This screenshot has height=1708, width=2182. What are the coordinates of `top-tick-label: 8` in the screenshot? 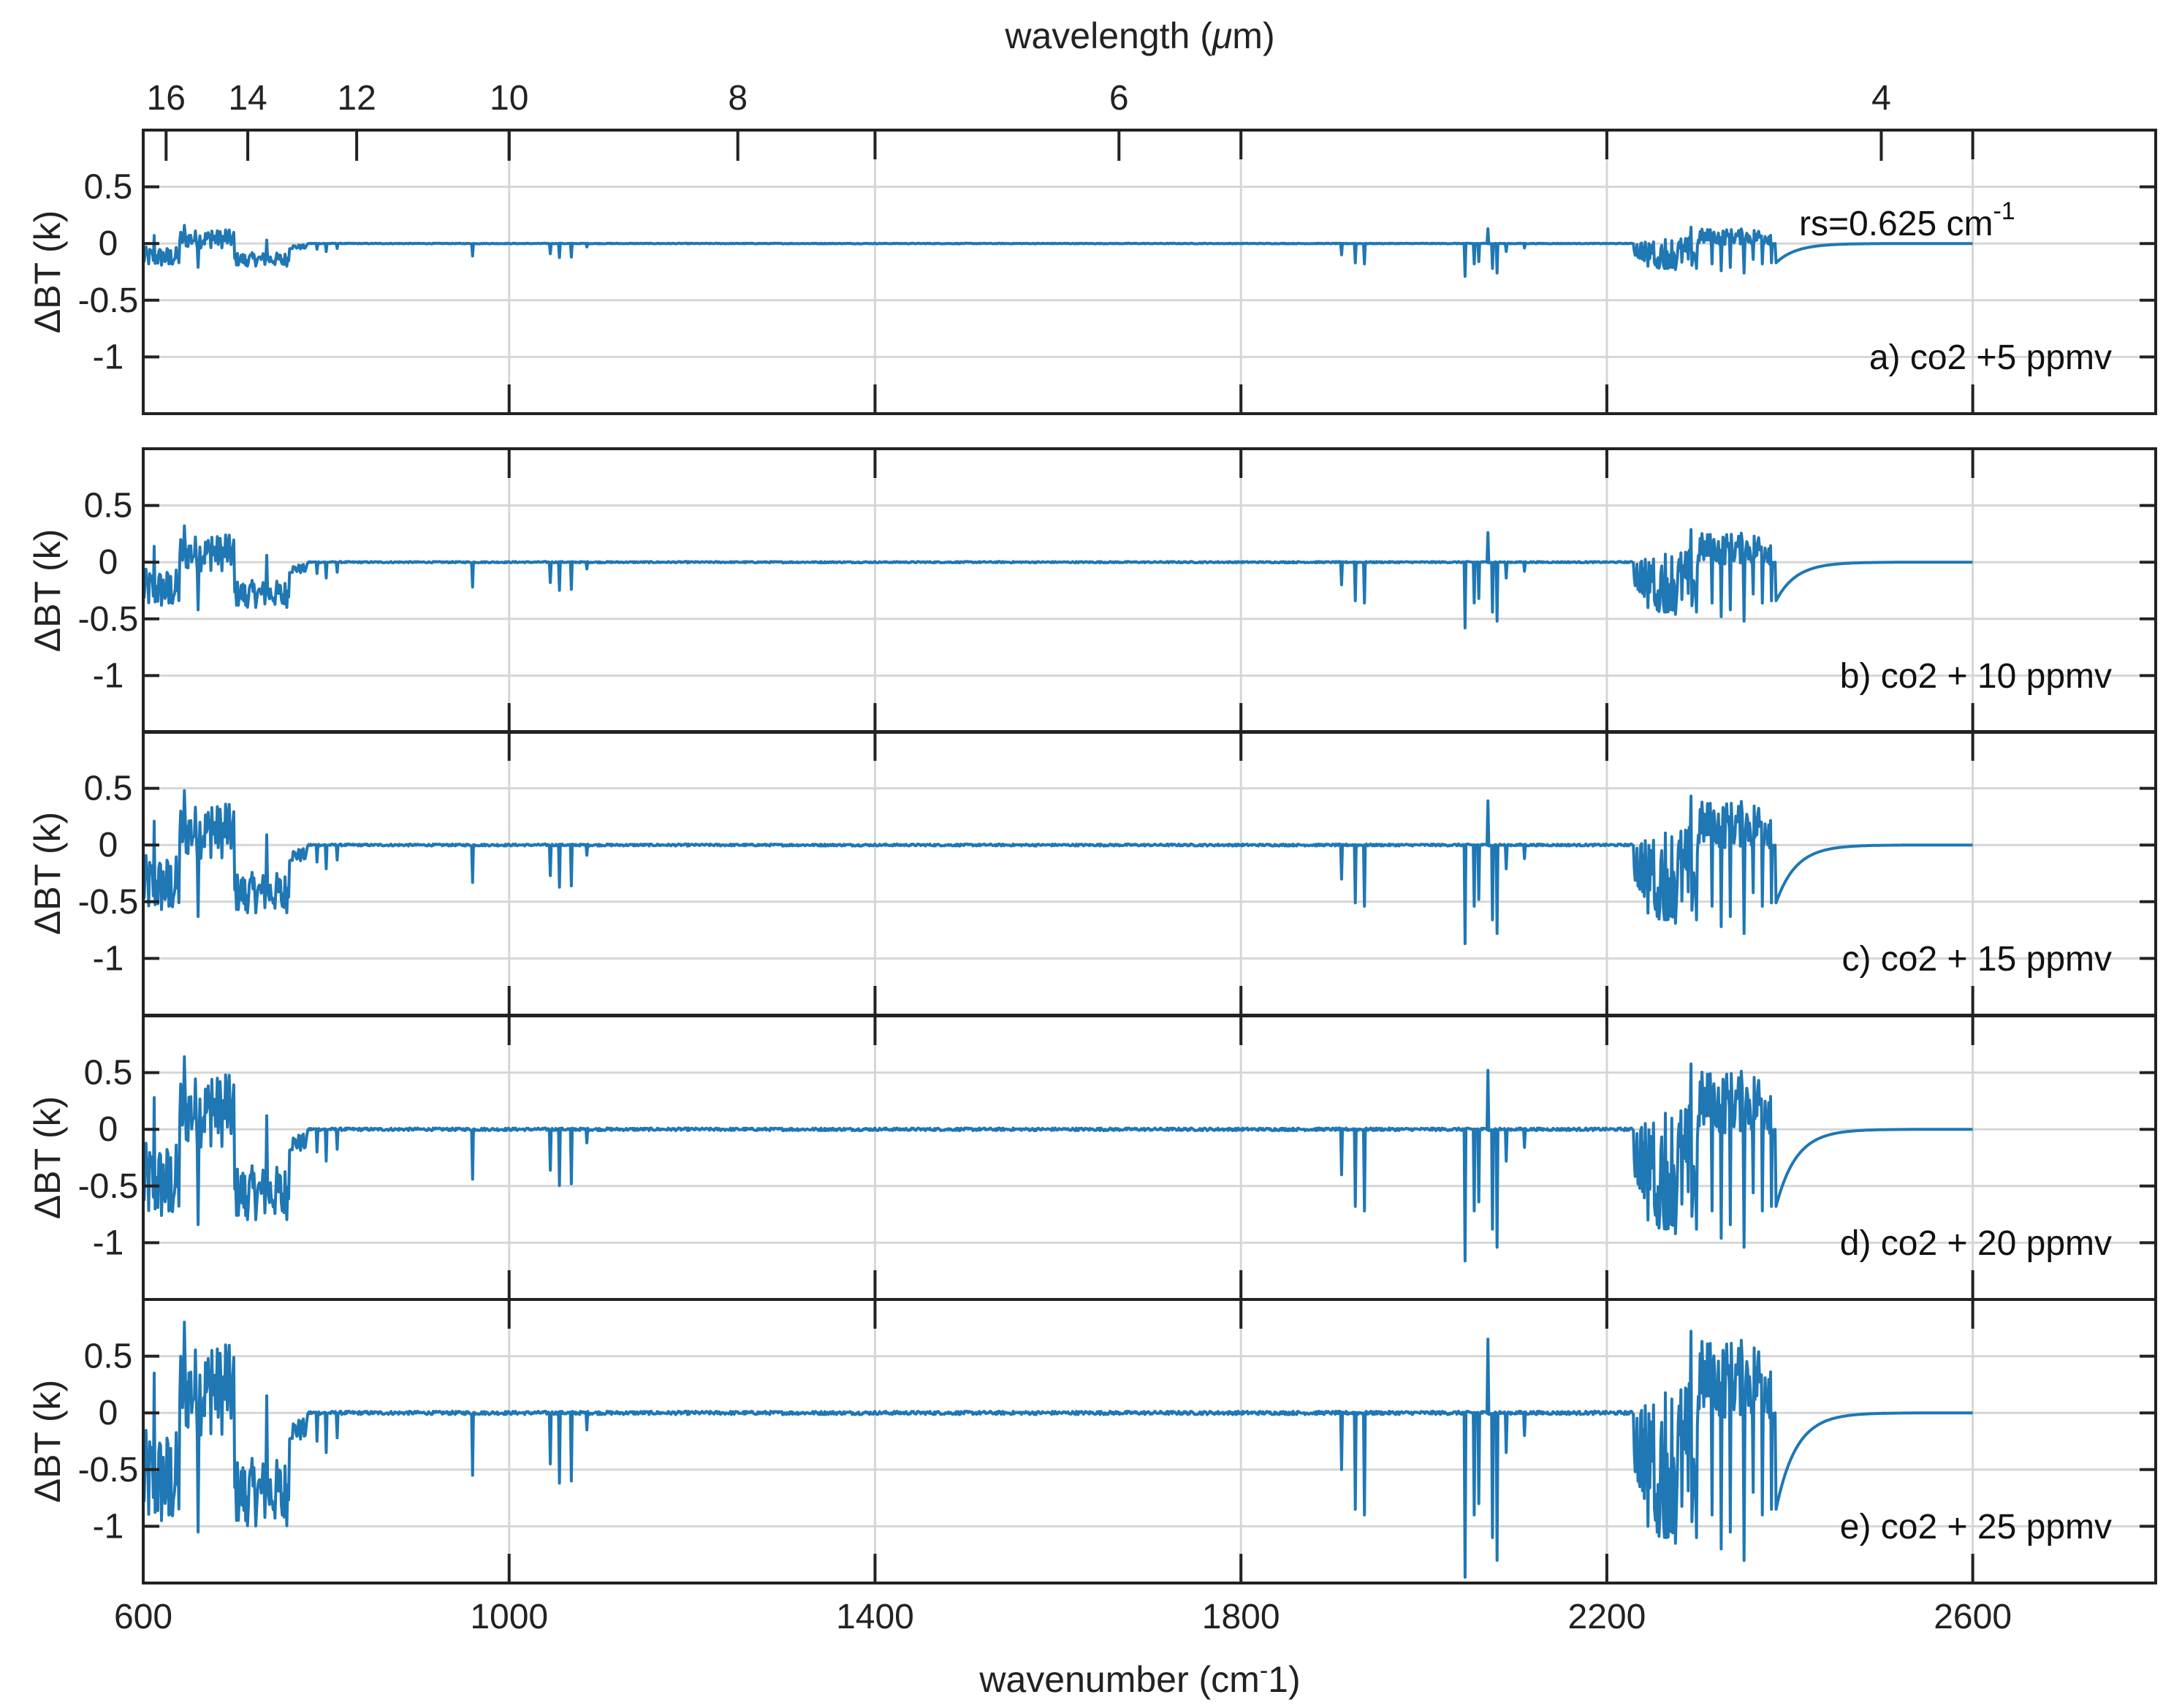 It's located at (738, 98).